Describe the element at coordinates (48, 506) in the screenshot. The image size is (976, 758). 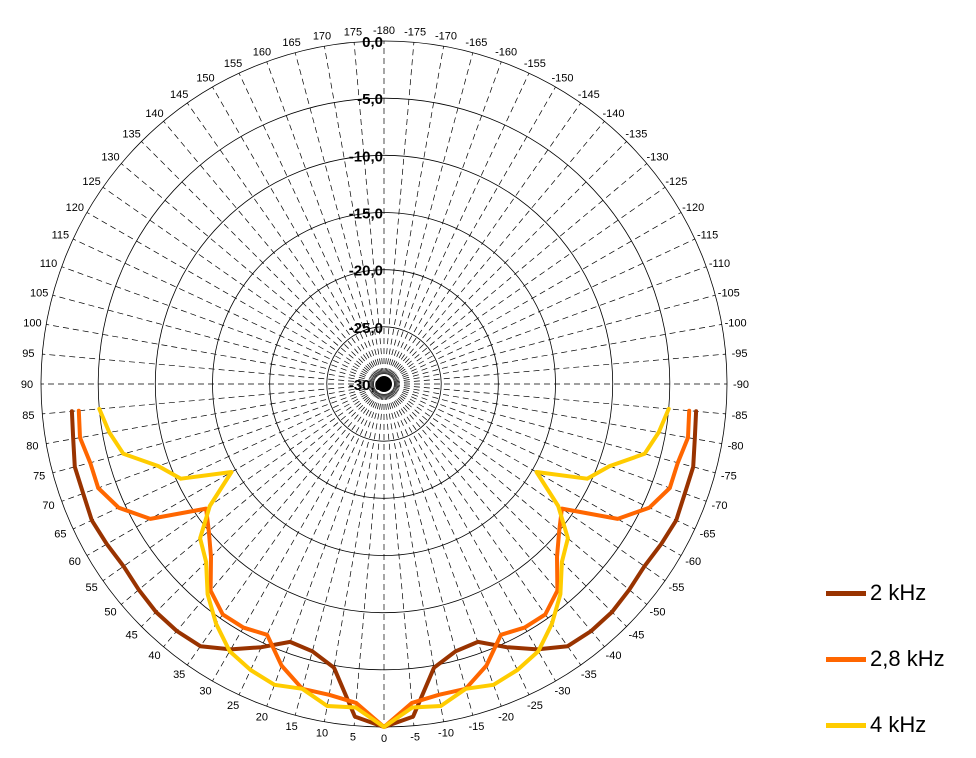
I see `angle-tick-label: 70` at that location.